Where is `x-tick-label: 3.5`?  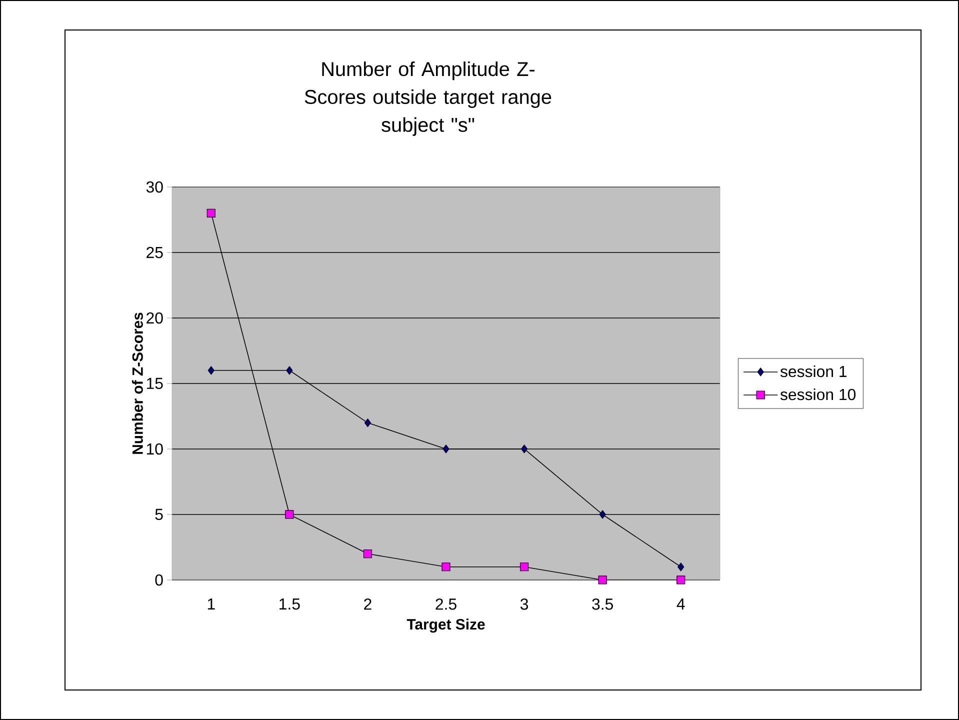 x-tick-label: 3.5 is located at coordinates (602, 604).